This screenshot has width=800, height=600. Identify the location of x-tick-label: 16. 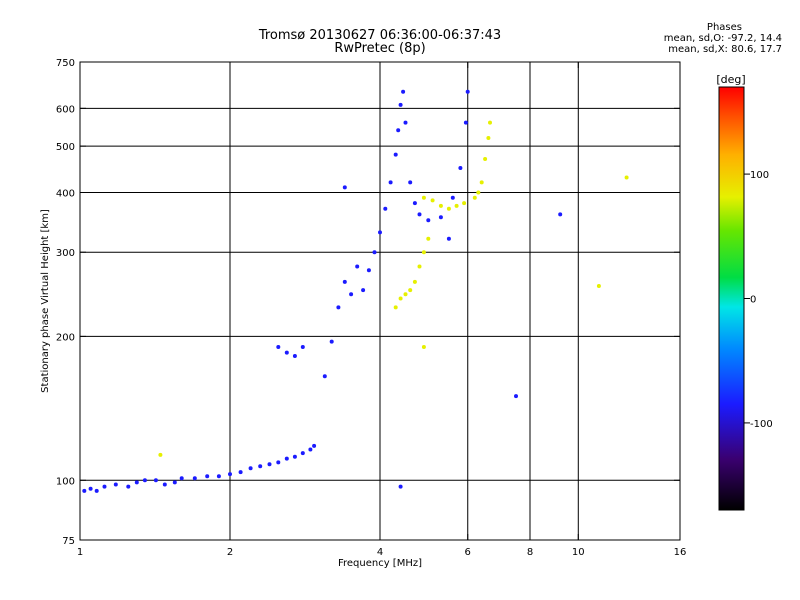
(680, 552).